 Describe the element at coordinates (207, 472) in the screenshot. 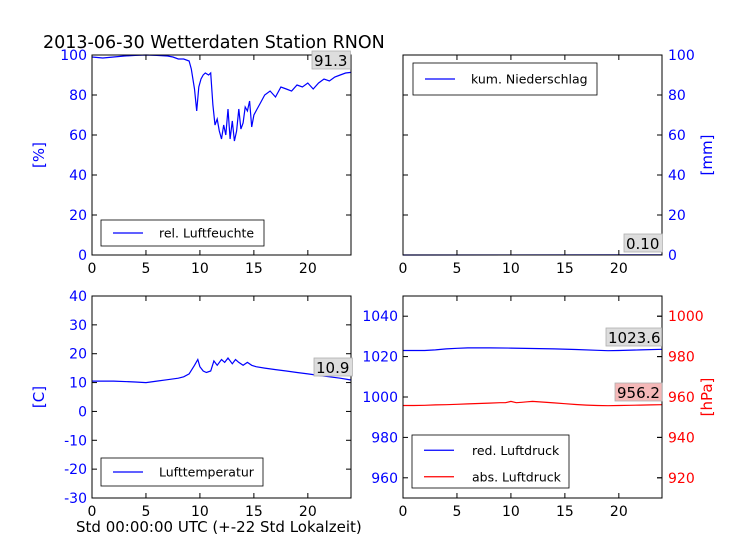

I see `legend-label: Lufttemperatur` at that location.